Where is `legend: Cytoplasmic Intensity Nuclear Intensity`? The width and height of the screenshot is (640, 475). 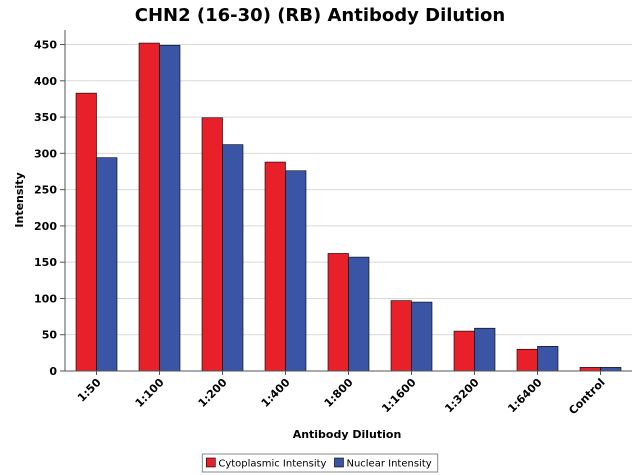 legend: Cytoplasmic Intensity Nuclear Intensity is located at coordinates (320, 463).